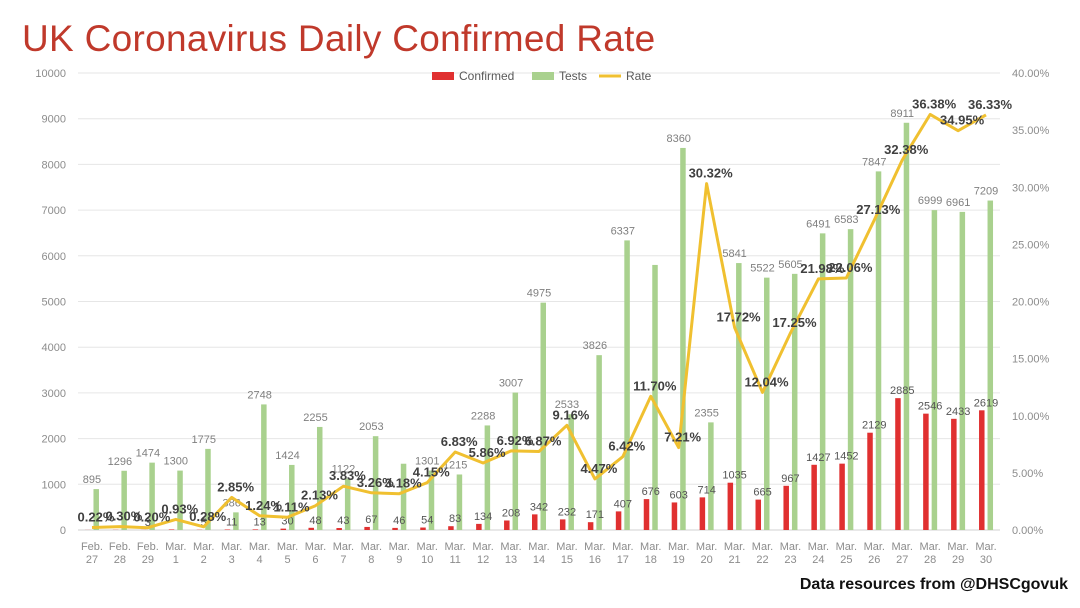  What do you see at coordinates (571, 414) in the screenshot?
I see `rate-data-label: 9.16%` at bounding box center [571, 414].